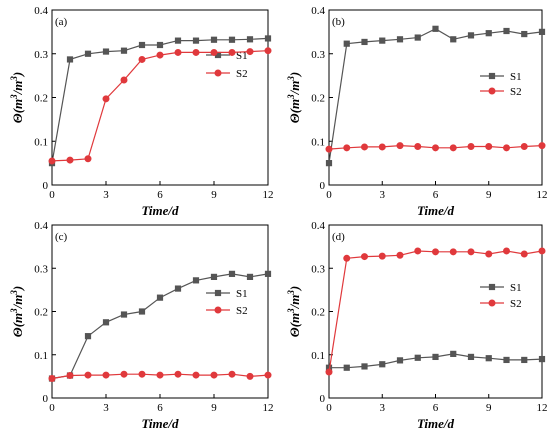  What do you see at coordinates (492, 287) in the screenshot?
I see `legend-marker-S1` at bounding box center [492, 287].